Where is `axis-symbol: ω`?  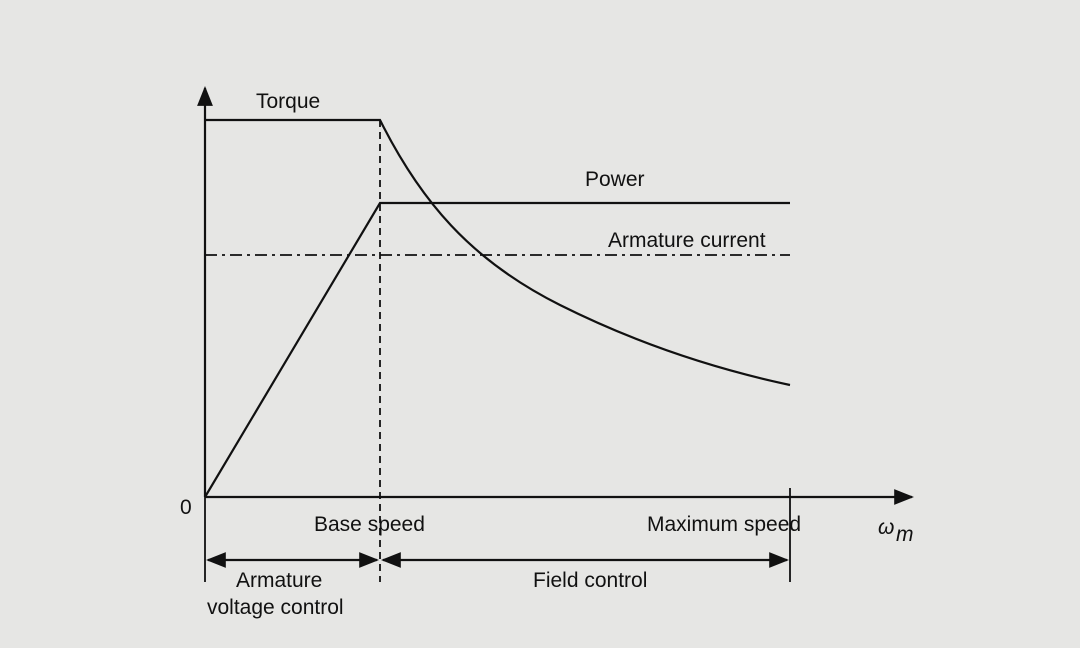
axis-symbol: ω is located at coordinates (886, 527).